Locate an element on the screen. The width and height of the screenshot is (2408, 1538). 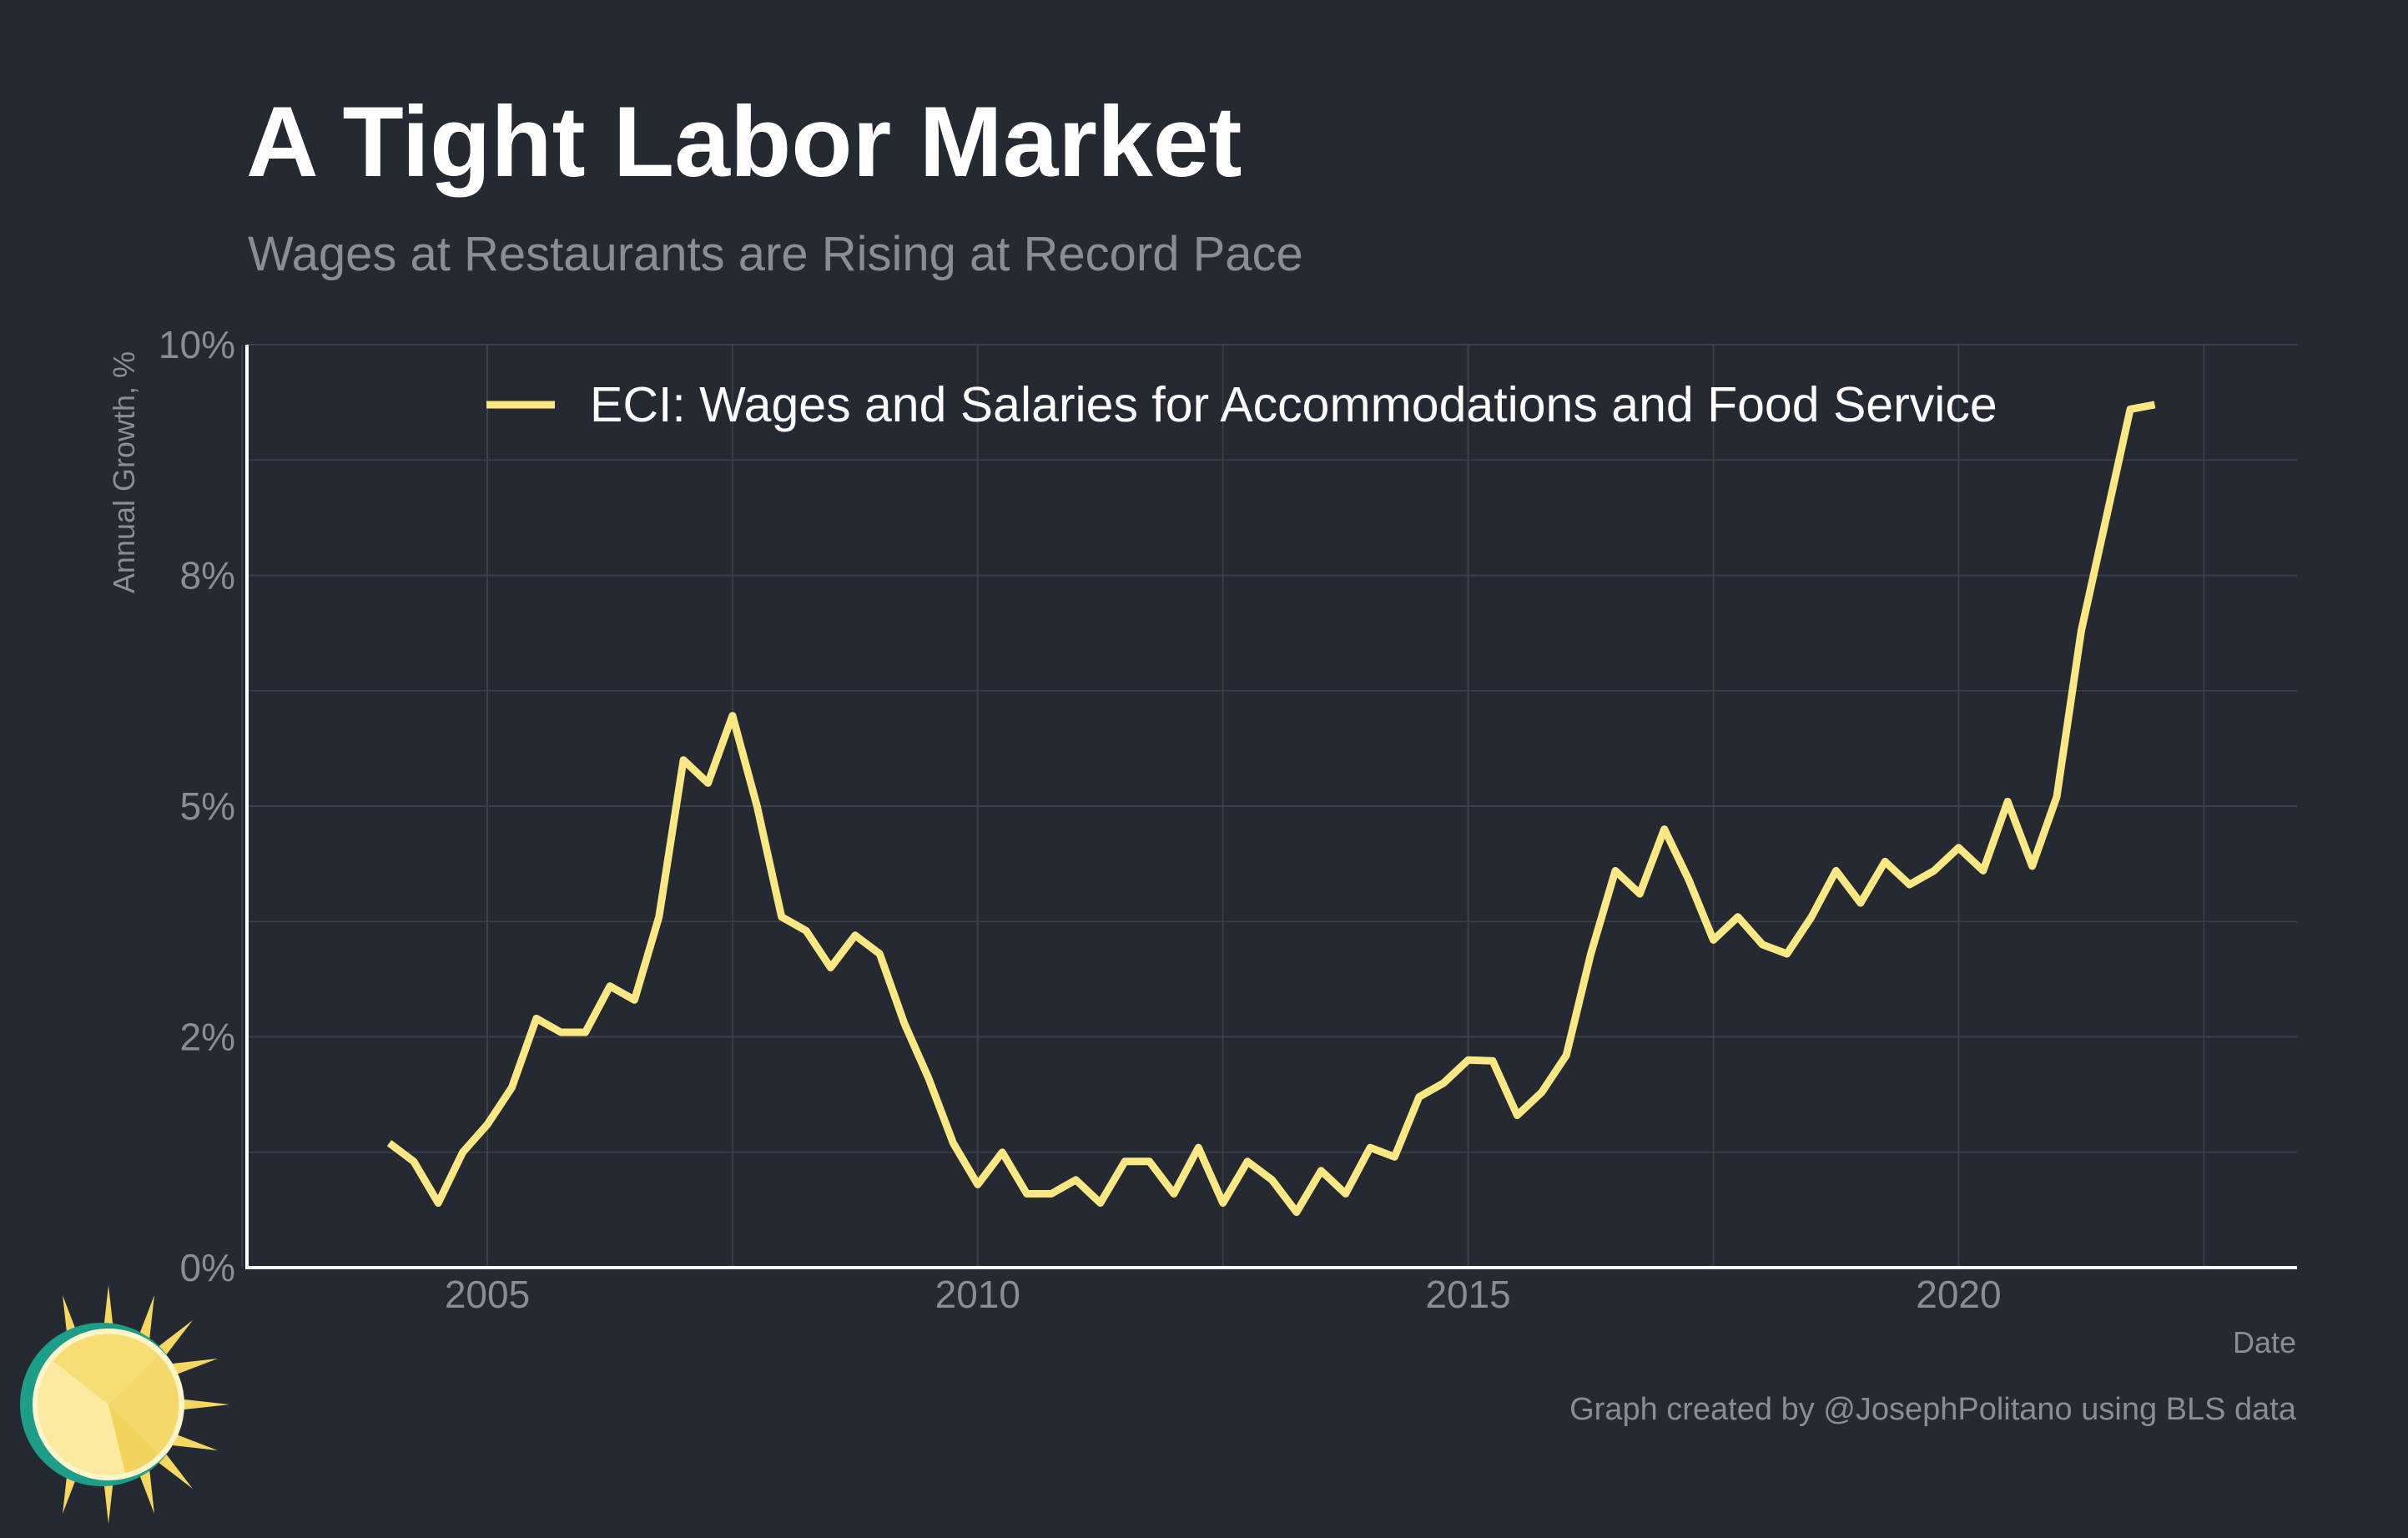
x-axis-title: Date is located at coordinates (2264, 1342).